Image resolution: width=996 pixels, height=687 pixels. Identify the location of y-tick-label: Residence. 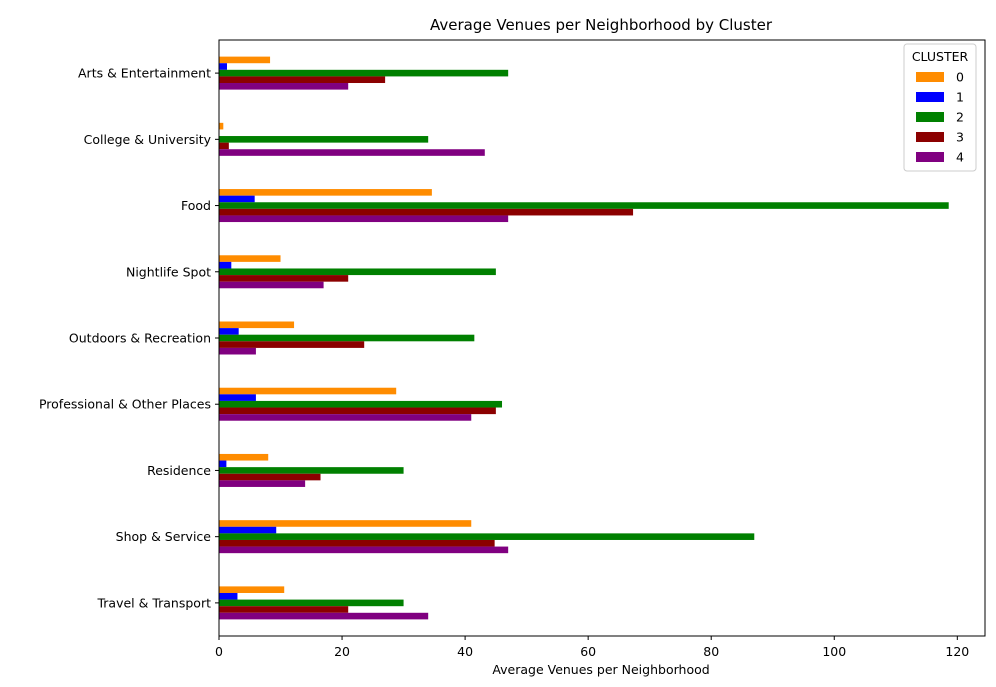
(179, 470).